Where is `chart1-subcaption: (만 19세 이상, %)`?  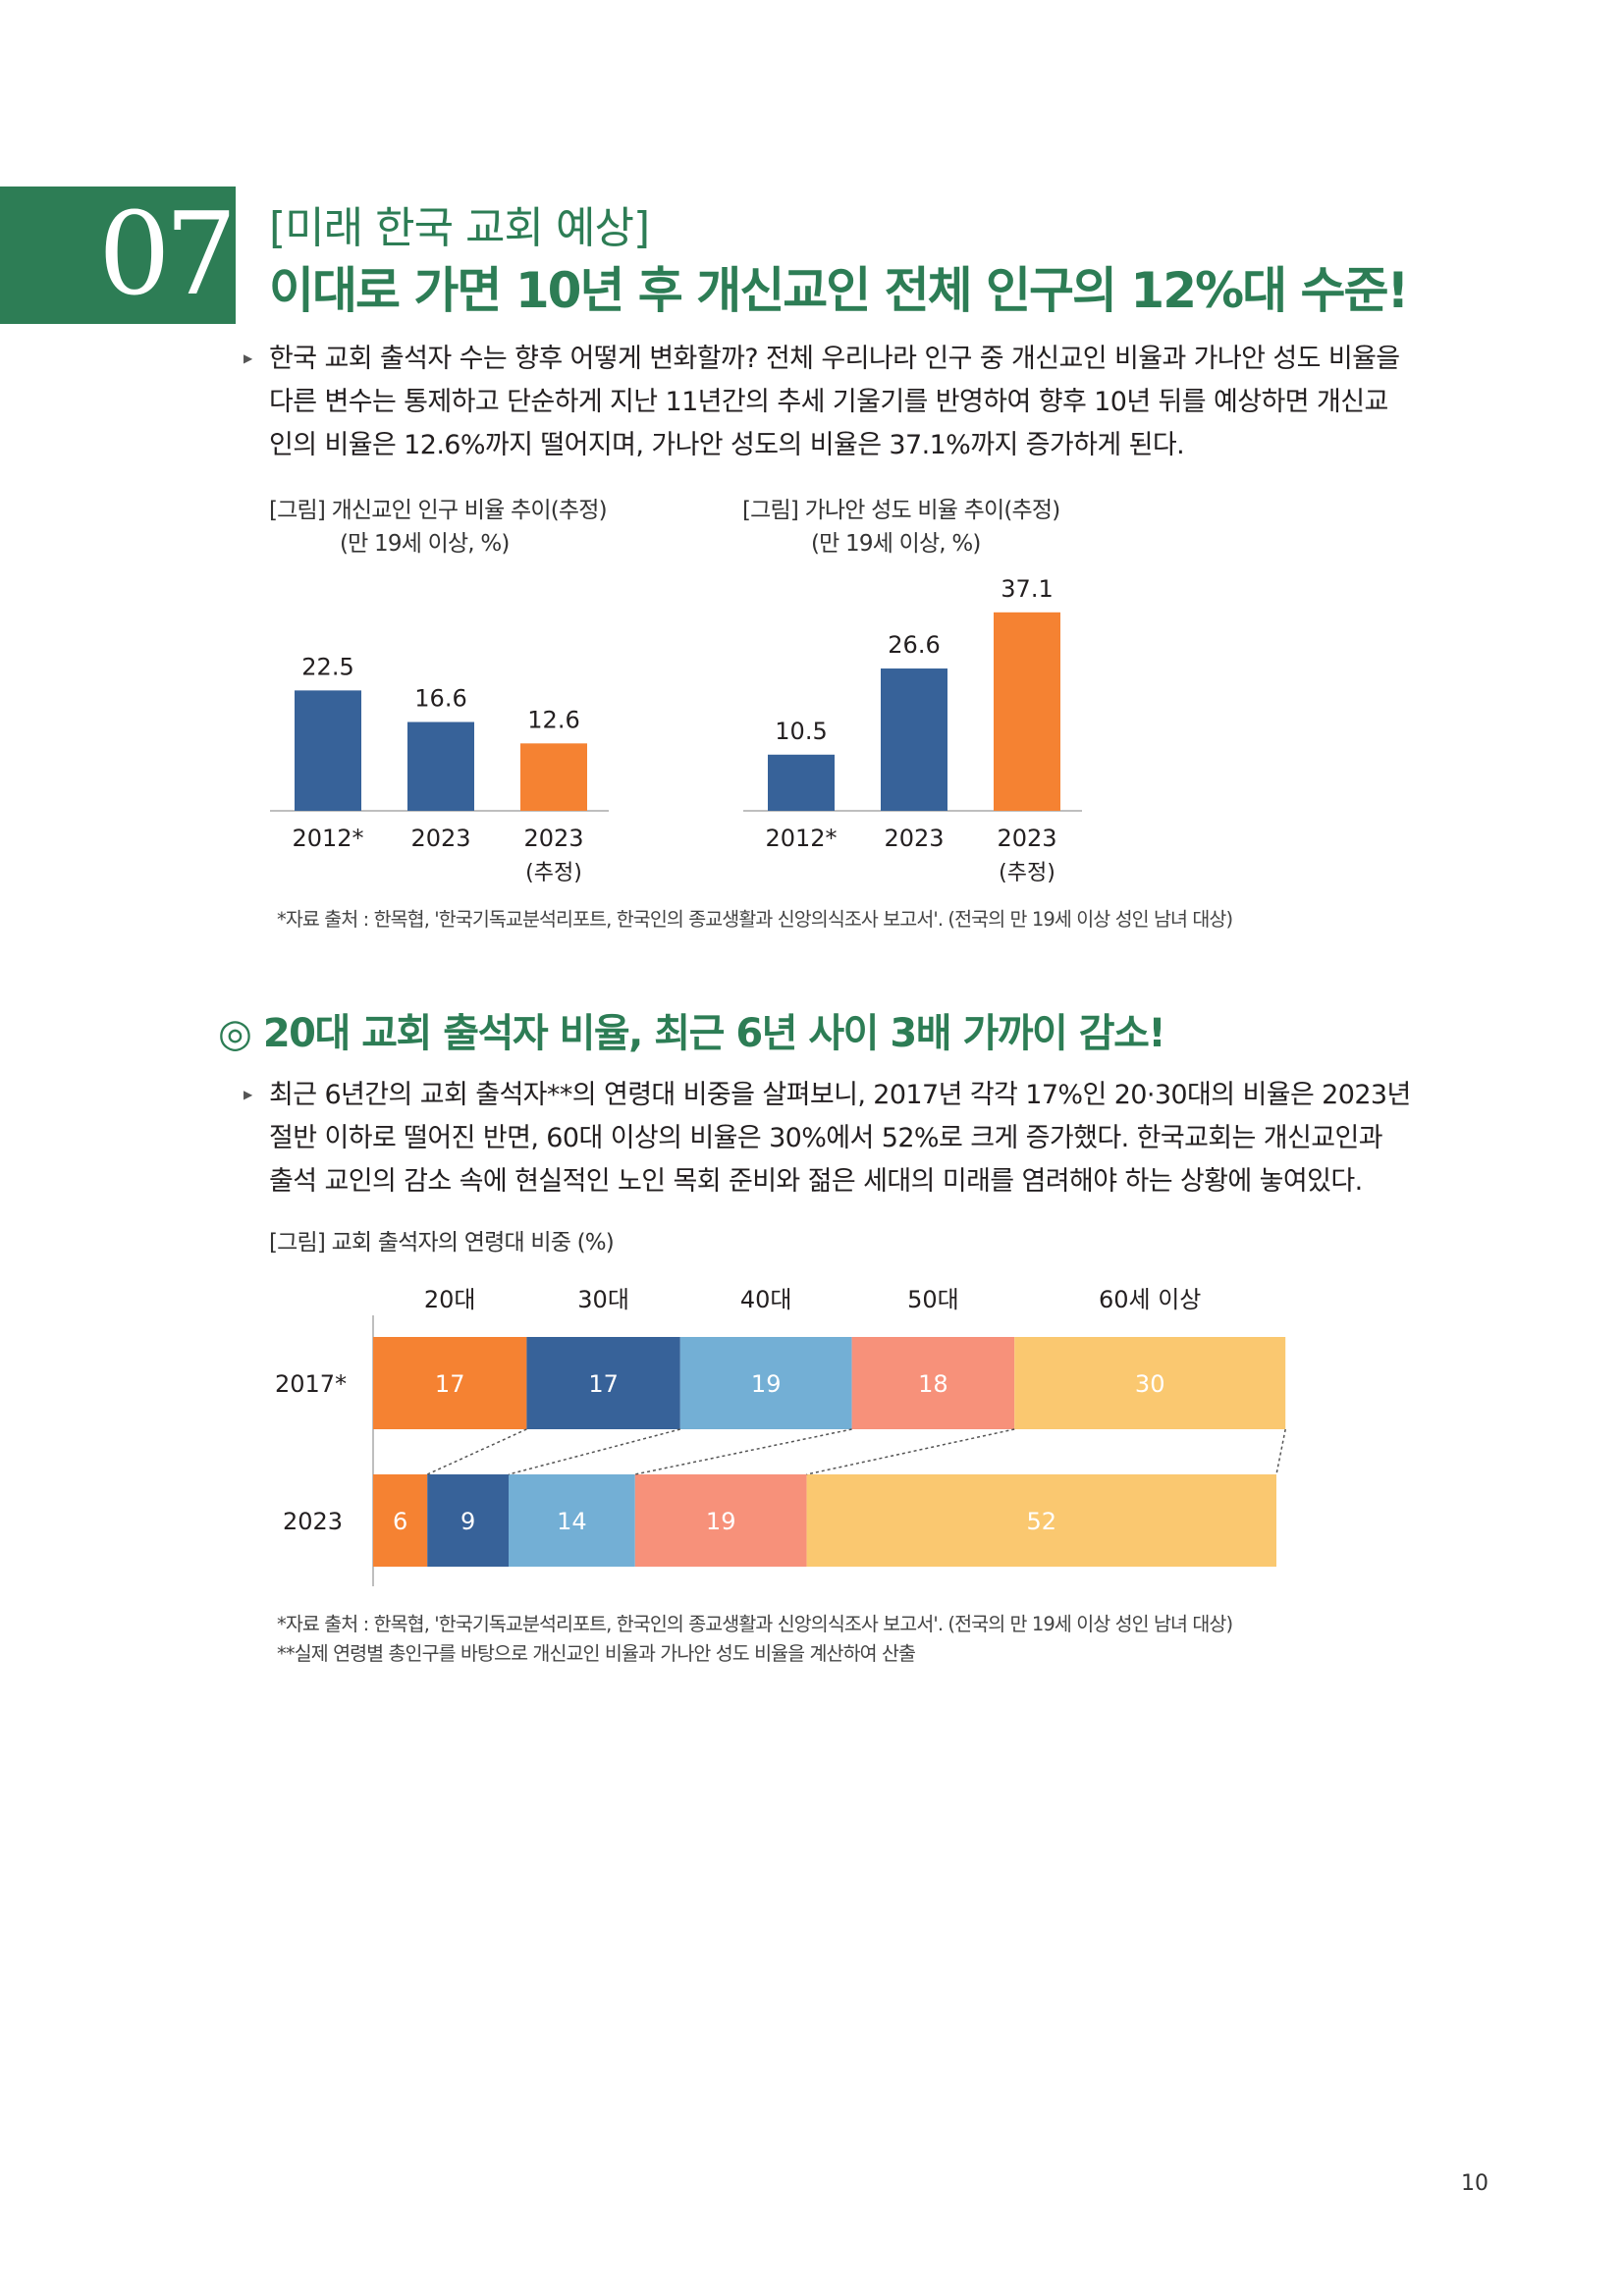
chart1-subcaption: (만 19세 이상, %) is located at coordinates (425, 544).